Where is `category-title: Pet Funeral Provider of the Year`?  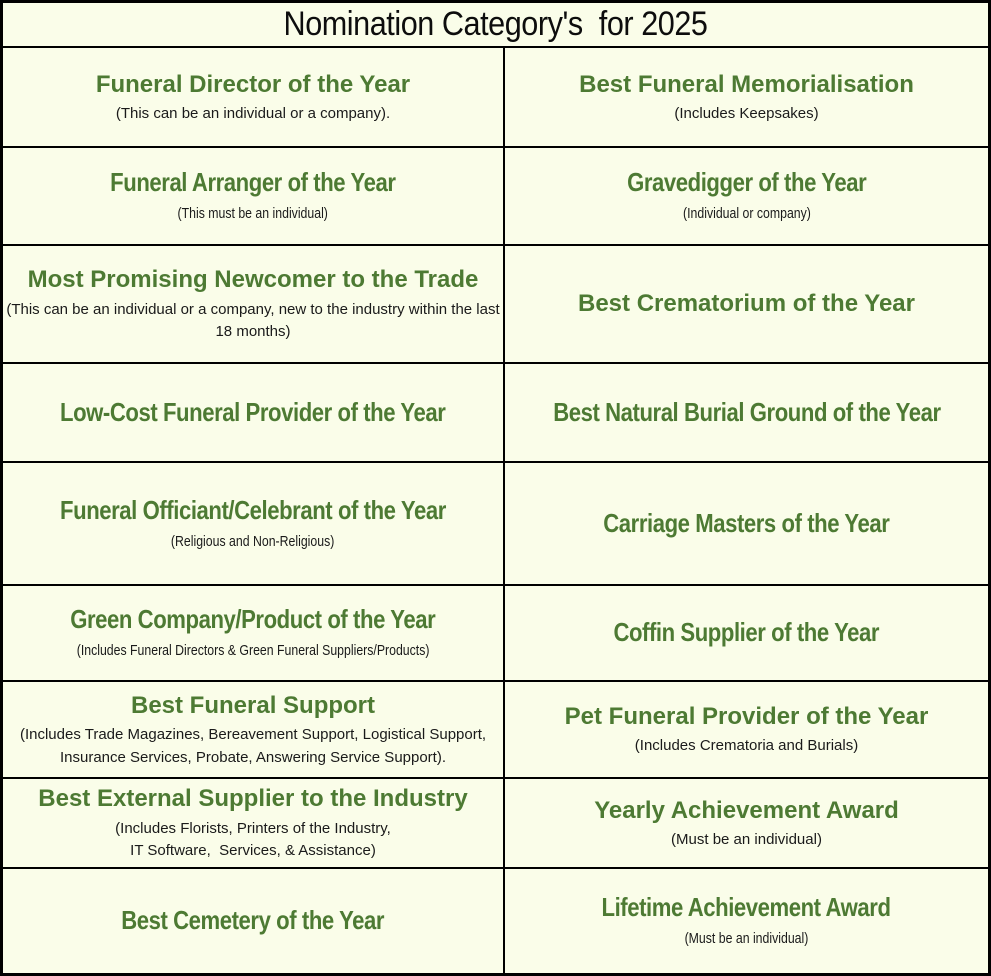 category-title: Pet Funeral Provider of the Year is located at coordinates (746, 717).